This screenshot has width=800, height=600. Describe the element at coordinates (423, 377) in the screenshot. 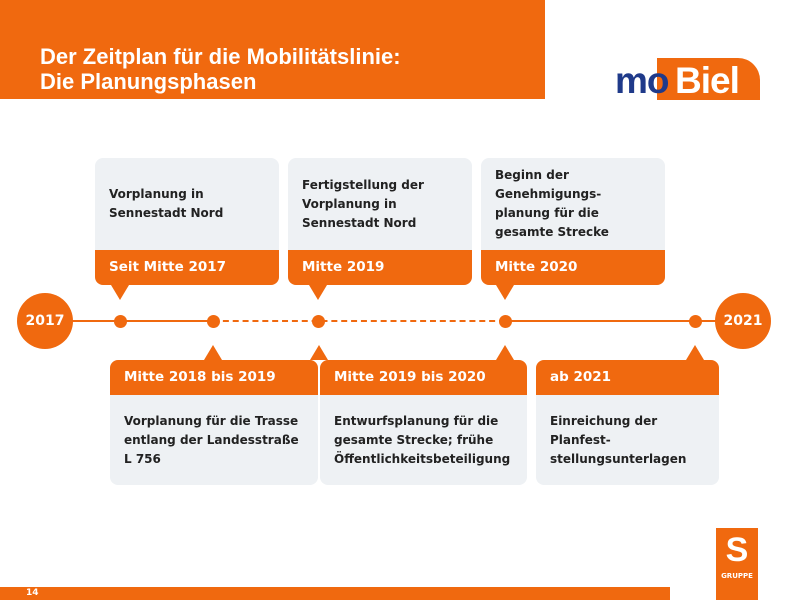

I see `card-date: Mitte 2019 bis 2020` at that location.